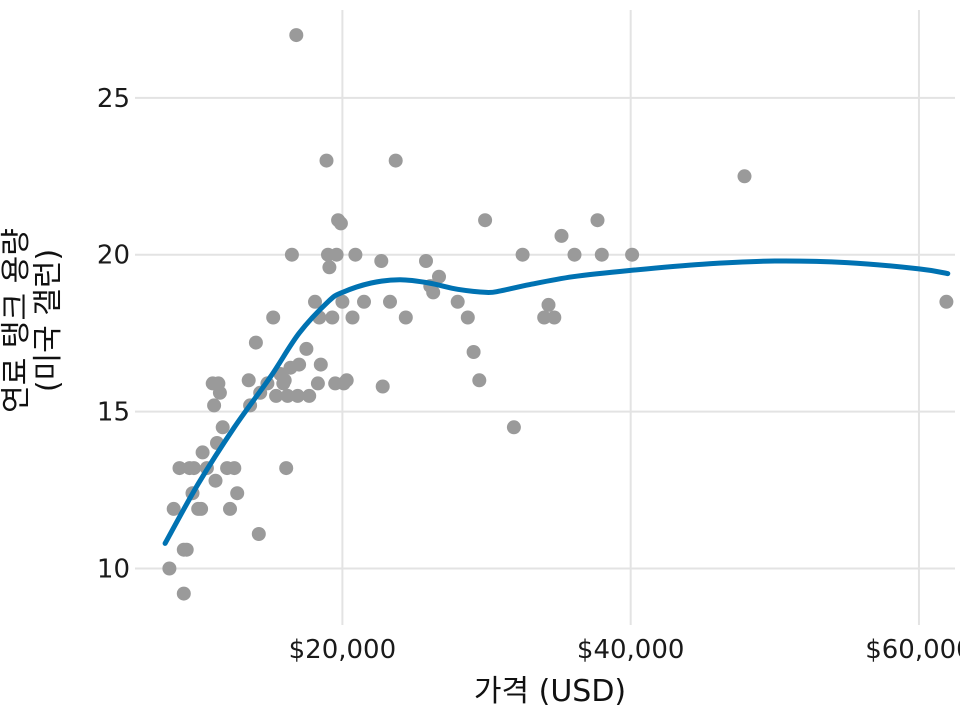  Describe the element at coordinates (113, 334) in the screenshot. I see `y-axis-tick-labels: 10 15 20 25` at that location.